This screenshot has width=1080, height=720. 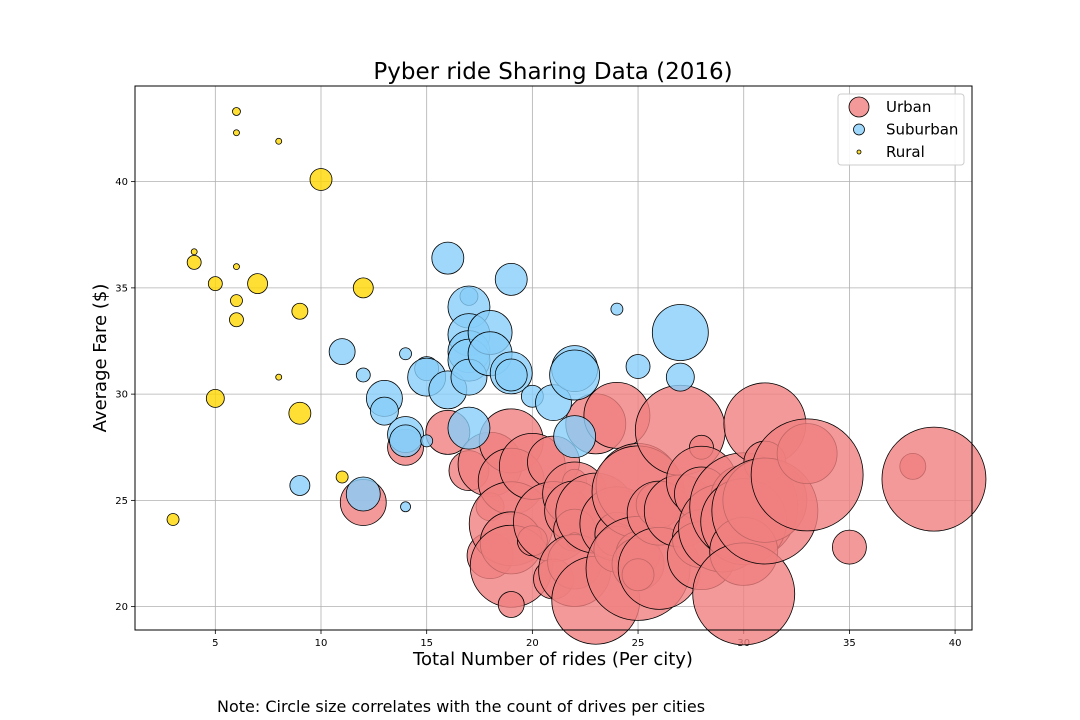 I want to click on y-tick-label: 40, so click(x=121, y=182).